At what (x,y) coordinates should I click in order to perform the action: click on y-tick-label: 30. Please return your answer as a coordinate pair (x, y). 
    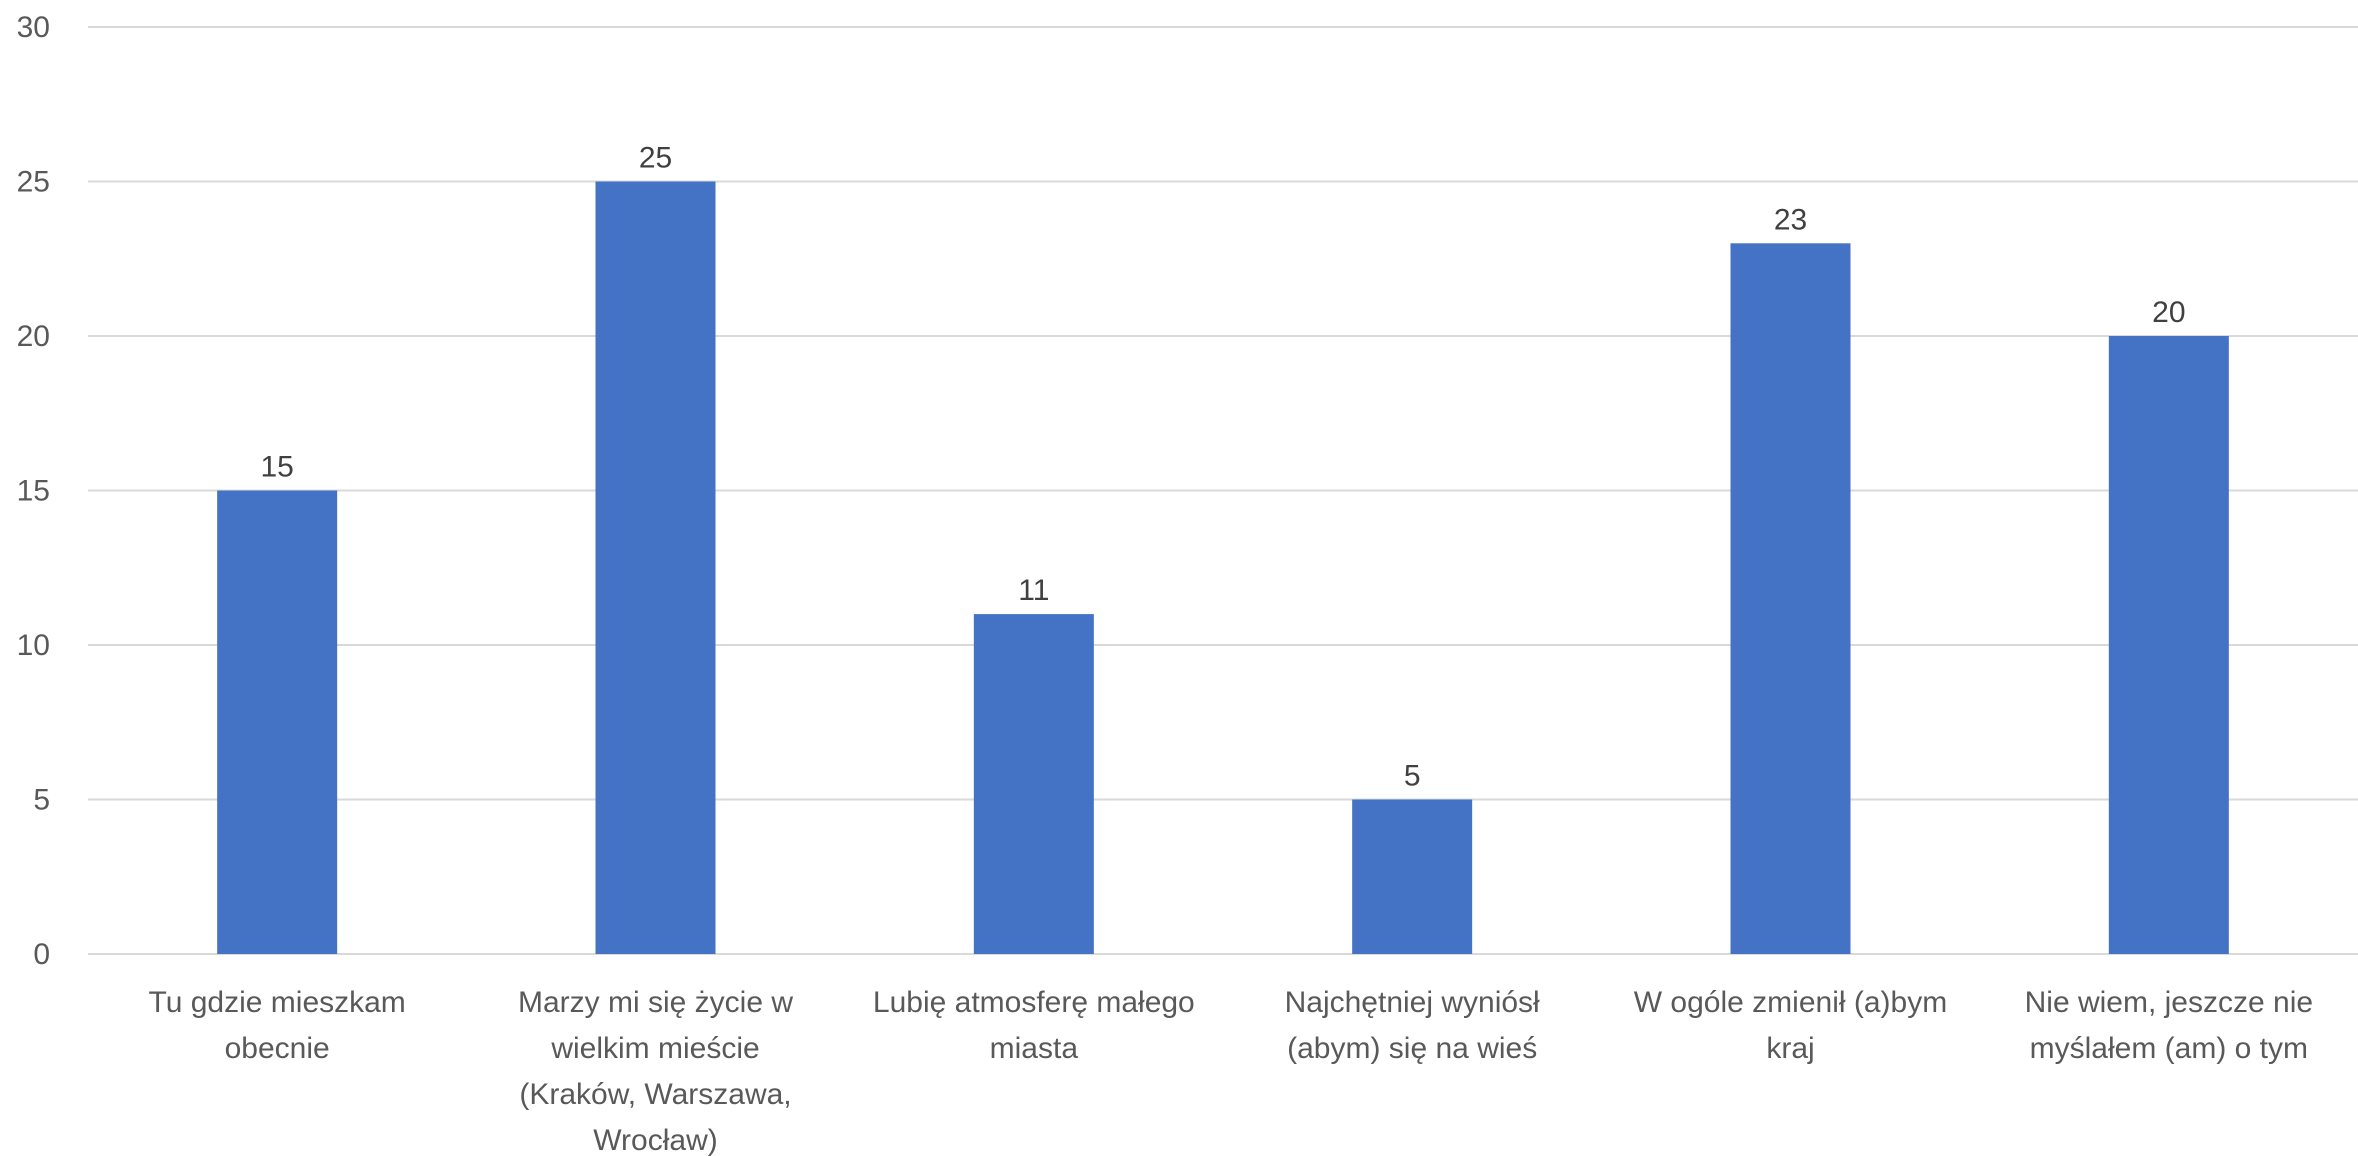
    Looking at the image, I should click on (33, 27).